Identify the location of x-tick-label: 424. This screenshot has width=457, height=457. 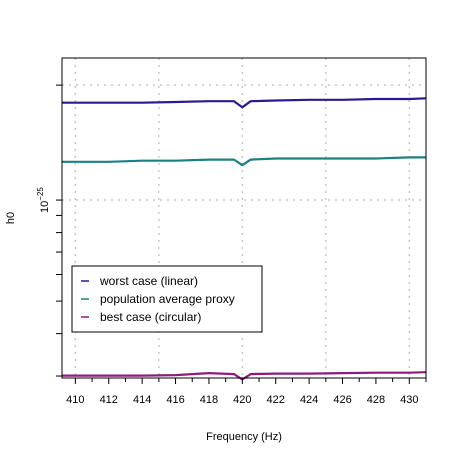
(309, 400).